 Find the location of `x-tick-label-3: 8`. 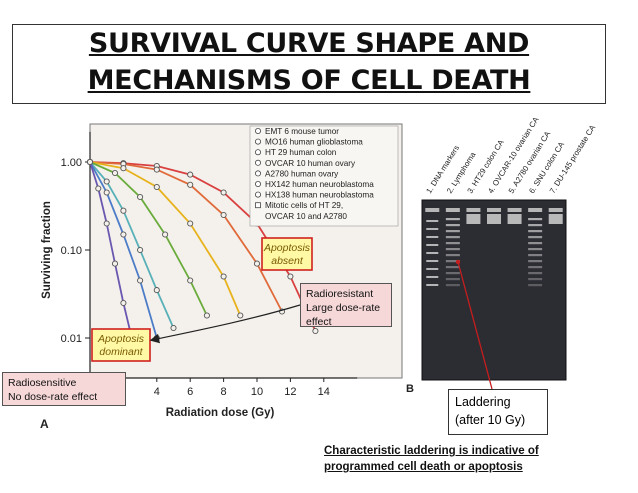

x-tick-label-3: 8 is located at coordinates (224, 392).